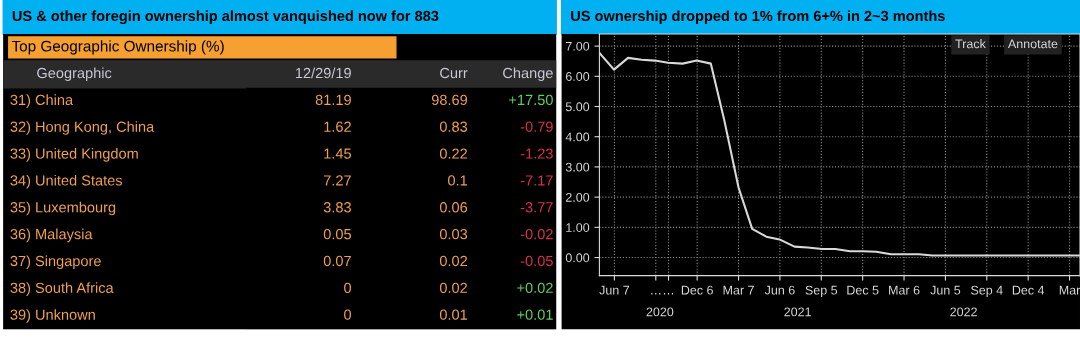 Image resolution: width=1080 pixels, height=358 pixels. What do you see at coordinates (577, 46) in the screenshot?
I see `y-tick-label: 7.00` at bounding box center [577, 46].